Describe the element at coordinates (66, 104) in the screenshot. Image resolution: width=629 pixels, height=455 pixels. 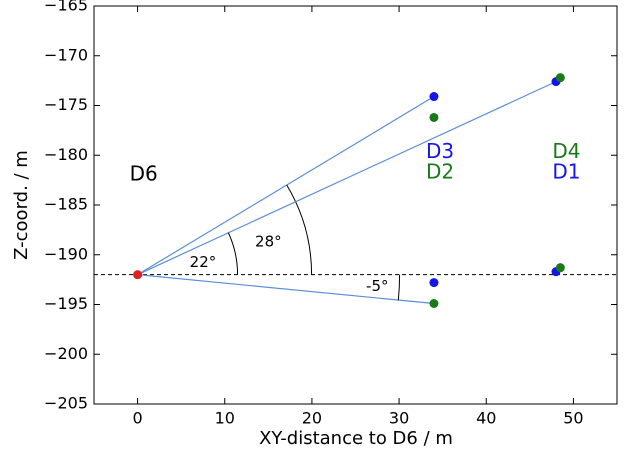
I see `y-tick-label: −175` at that location.